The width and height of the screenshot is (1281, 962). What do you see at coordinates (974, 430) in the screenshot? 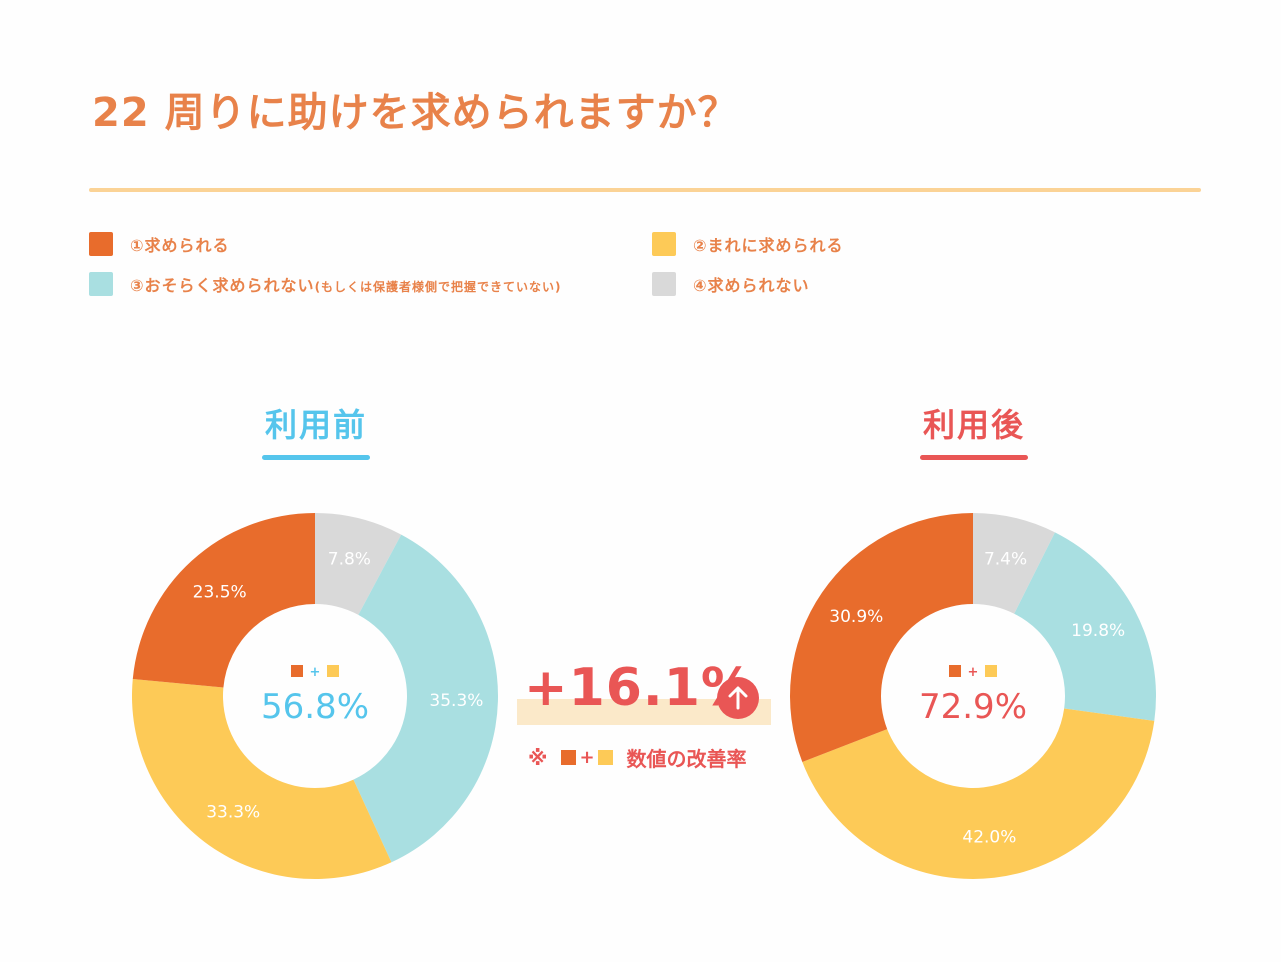
I see `after-heading: 利用後` at bounding box center [974, 430].